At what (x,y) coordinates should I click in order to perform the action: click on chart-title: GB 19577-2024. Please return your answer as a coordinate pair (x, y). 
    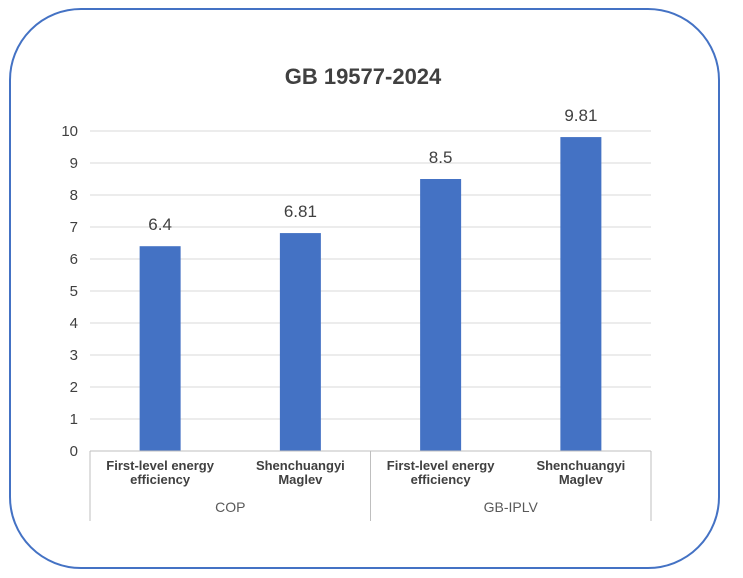
    Looking at the image, I should click on (363, 76).